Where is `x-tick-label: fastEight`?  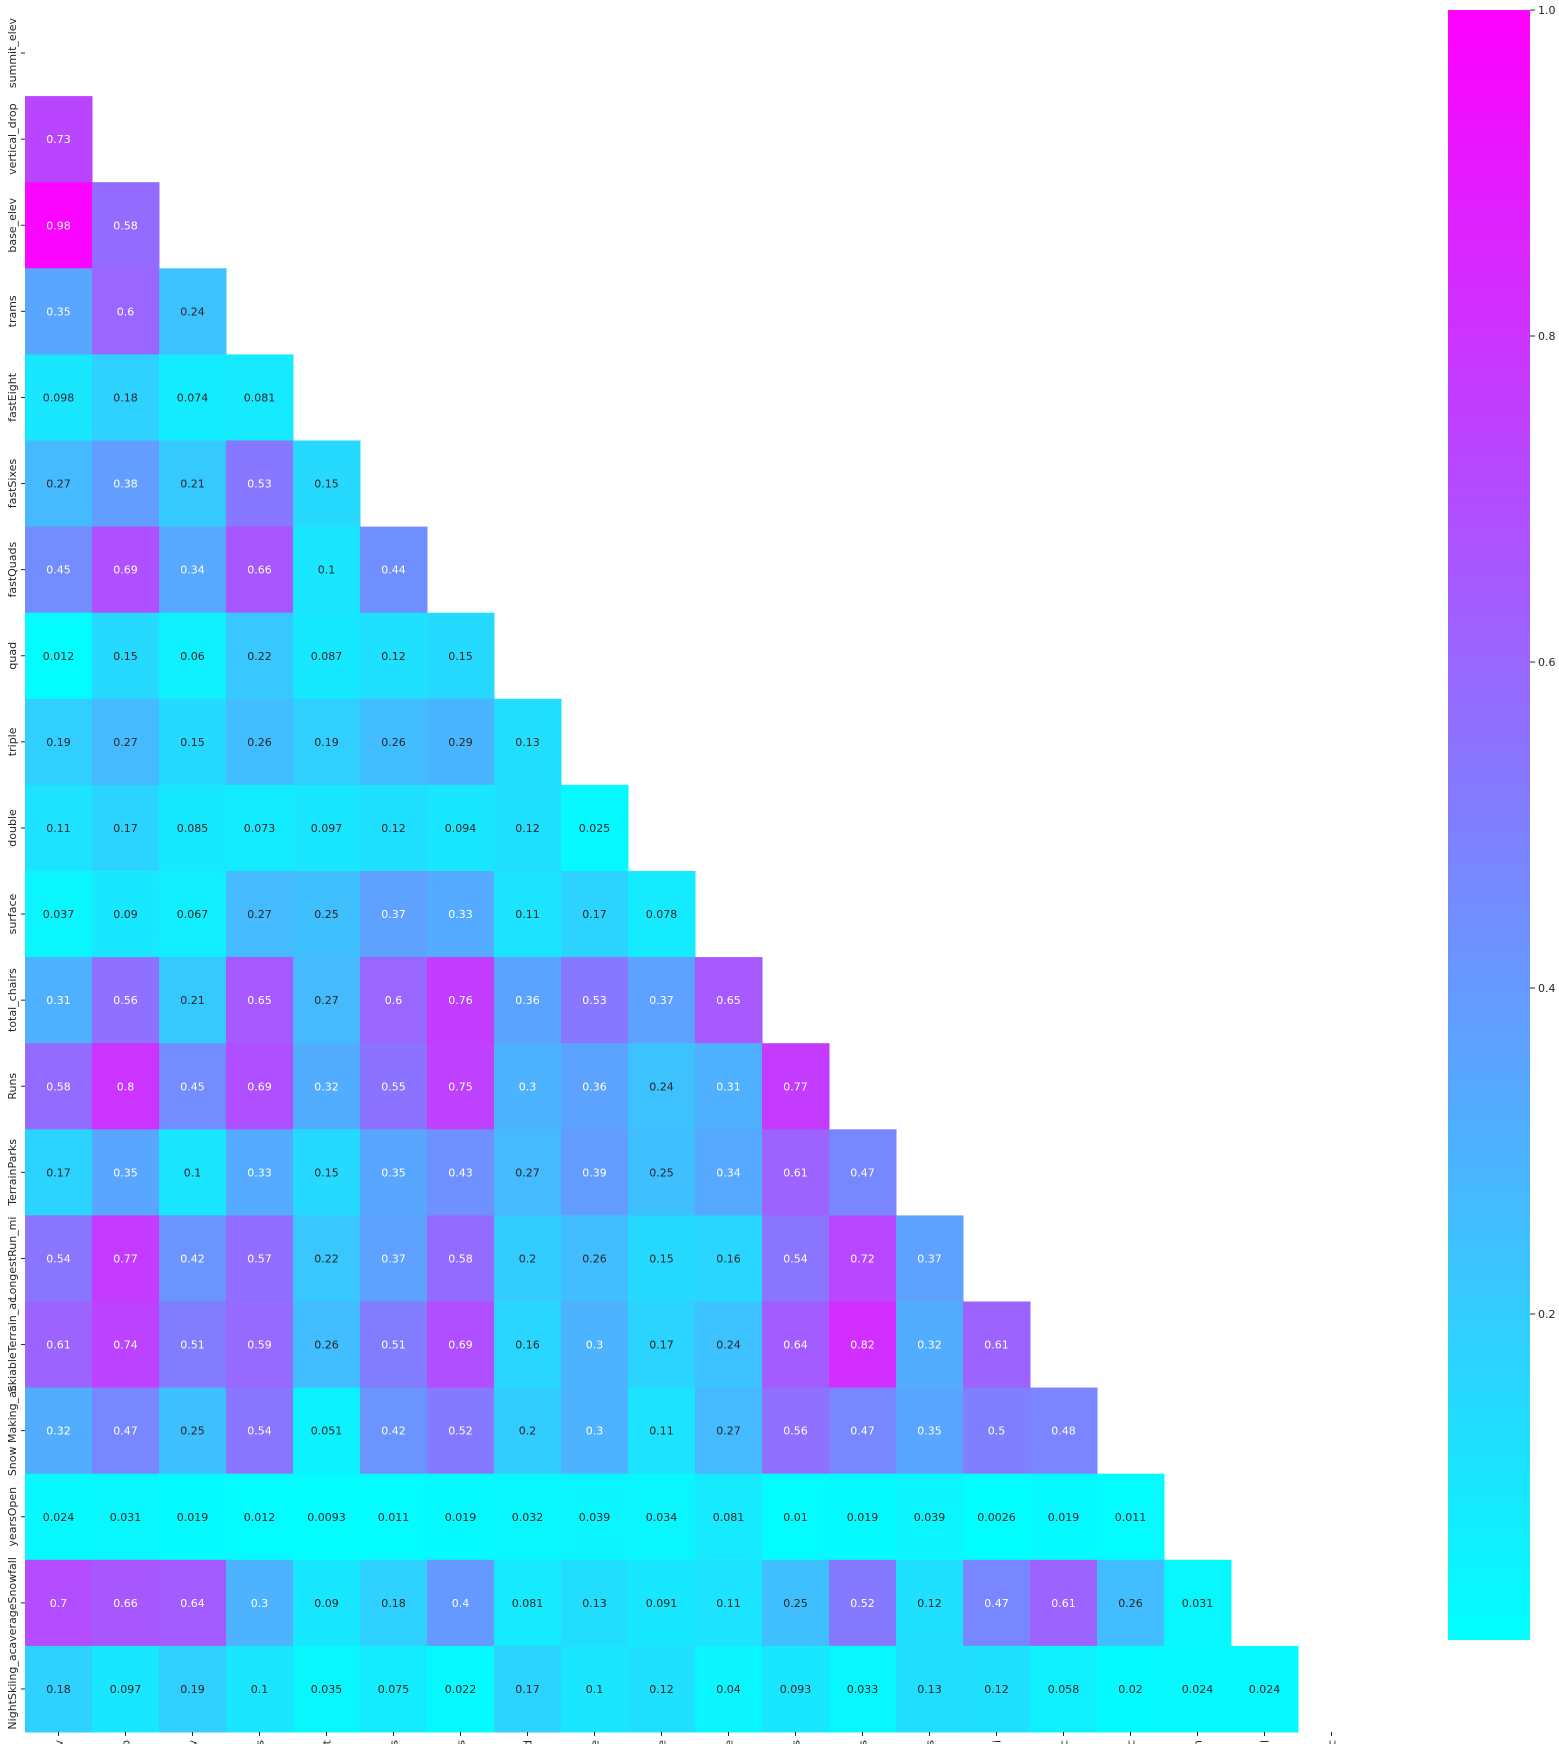
x-tick-label: fastEight is located at coordinates (327, 1741).